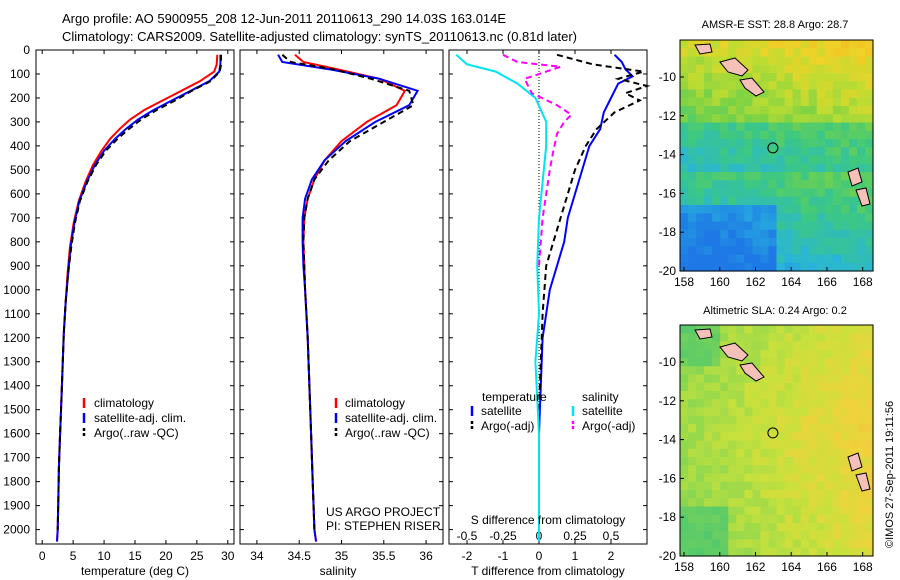  What do you see at coordinates (611, 556) in the screenshot?
I see `x-tick-label: 2` at bounding box center [611, 556].